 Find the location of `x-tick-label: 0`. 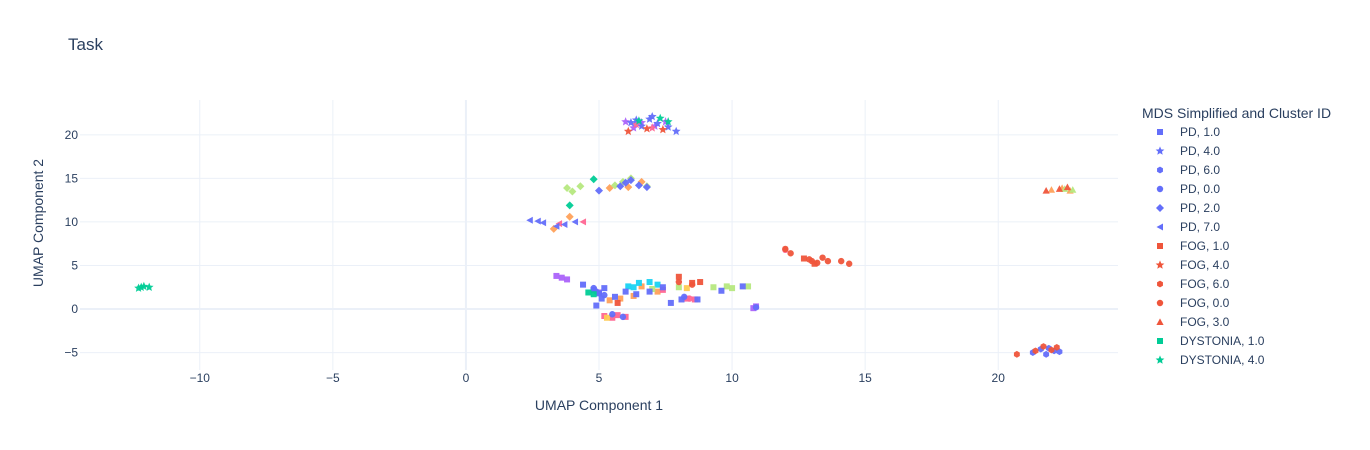

x-tick-label: 0 is located at coordinates (466, 378).